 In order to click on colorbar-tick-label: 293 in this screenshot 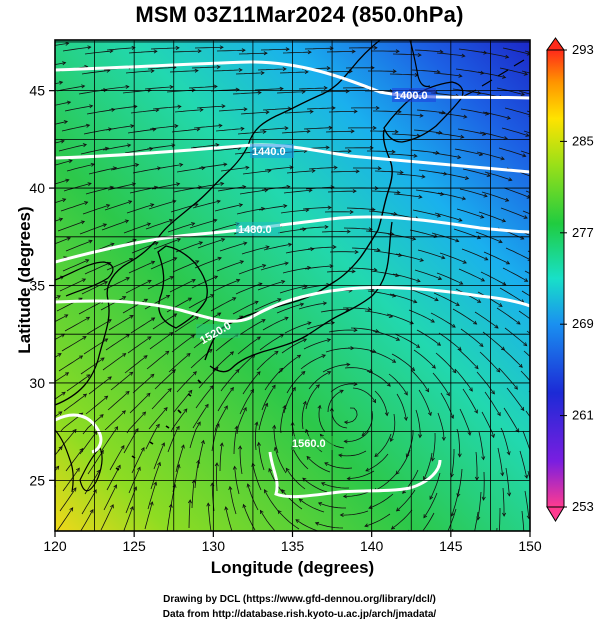, I will do `click(583, 49)`.